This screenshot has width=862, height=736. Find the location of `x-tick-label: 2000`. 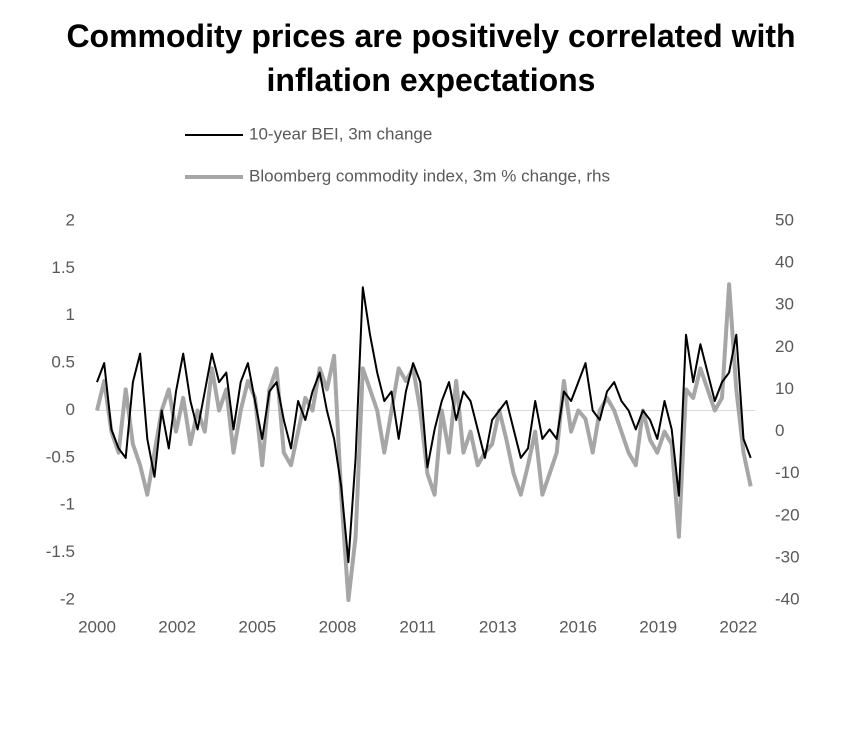

x-tick-label: 2000 is located at coordinates (97, 626).